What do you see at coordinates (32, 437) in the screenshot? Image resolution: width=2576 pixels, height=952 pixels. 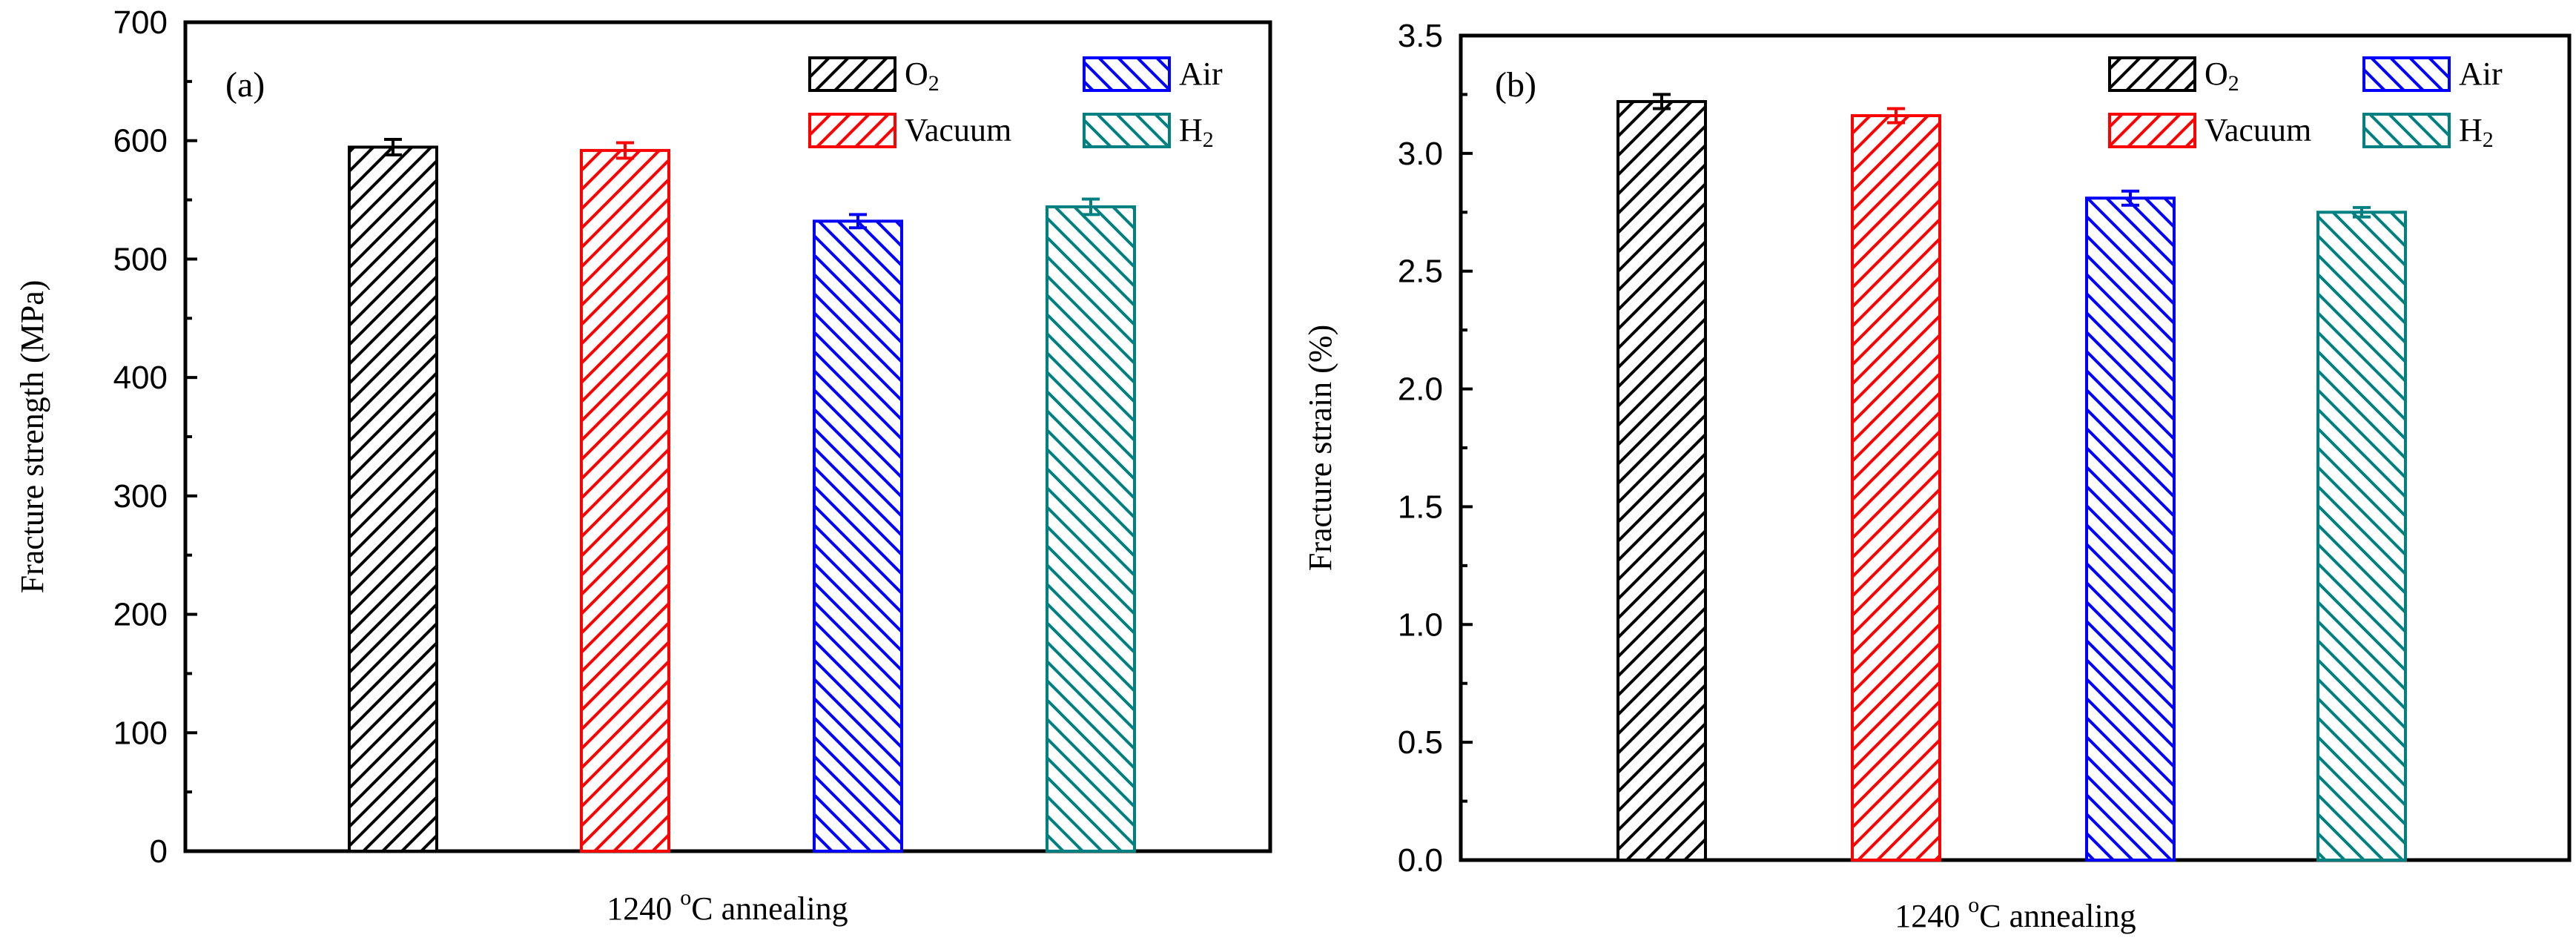 I see `y-axis-title-a: Fracture strength (MPa)` at bounding box center [32, 437].